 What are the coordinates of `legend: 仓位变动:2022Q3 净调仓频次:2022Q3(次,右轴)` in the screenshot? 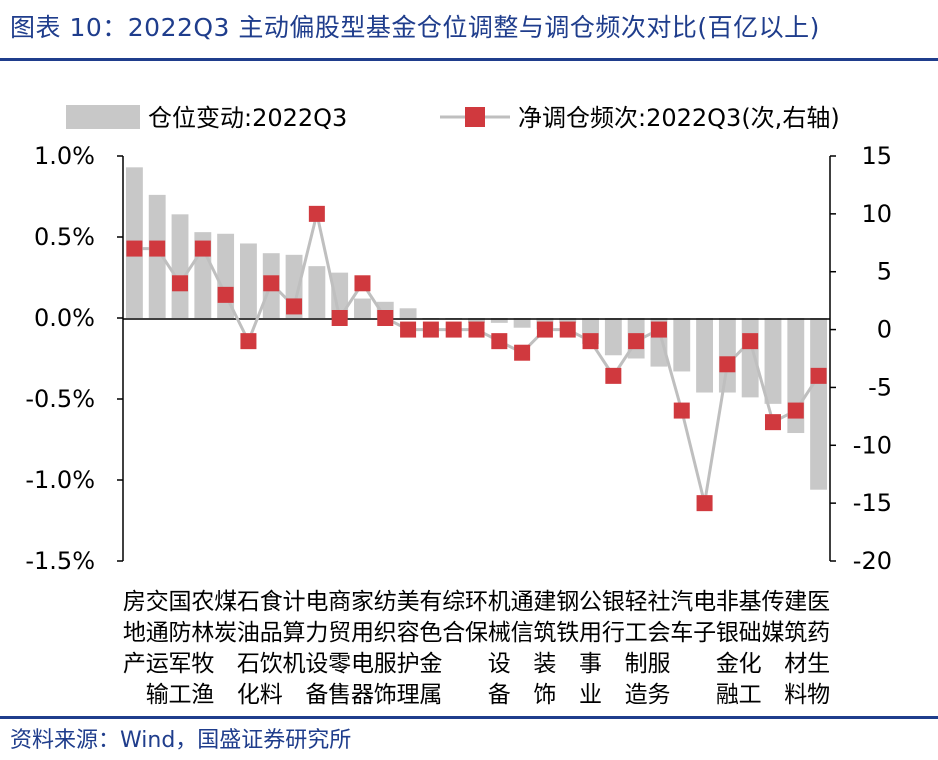 It's located at (453, 118).